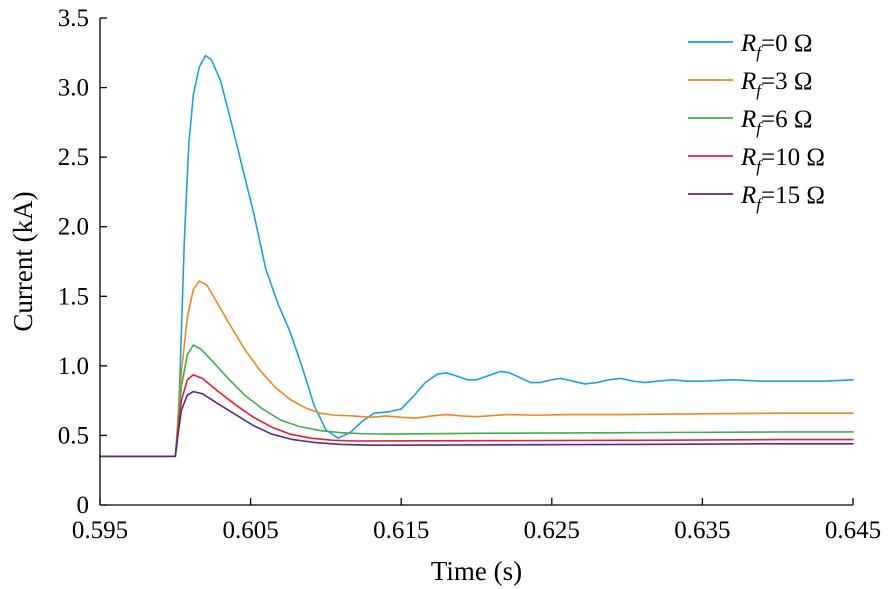  I want to click on legend-entry-0: Rf=0 Ω, so click(750, 46).